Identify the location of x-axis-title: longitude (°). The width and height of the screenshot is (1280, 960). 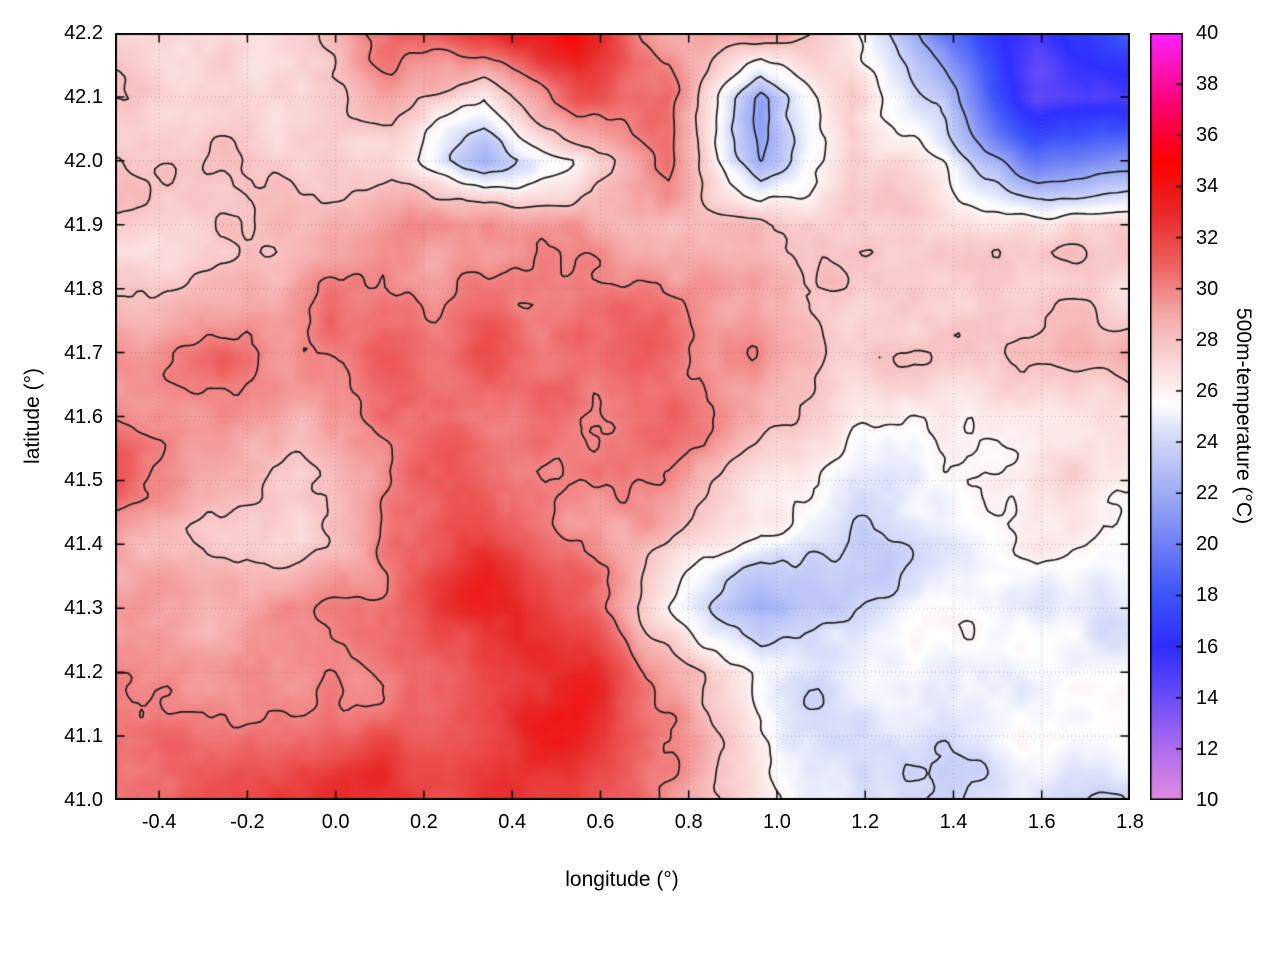
(622, 879).